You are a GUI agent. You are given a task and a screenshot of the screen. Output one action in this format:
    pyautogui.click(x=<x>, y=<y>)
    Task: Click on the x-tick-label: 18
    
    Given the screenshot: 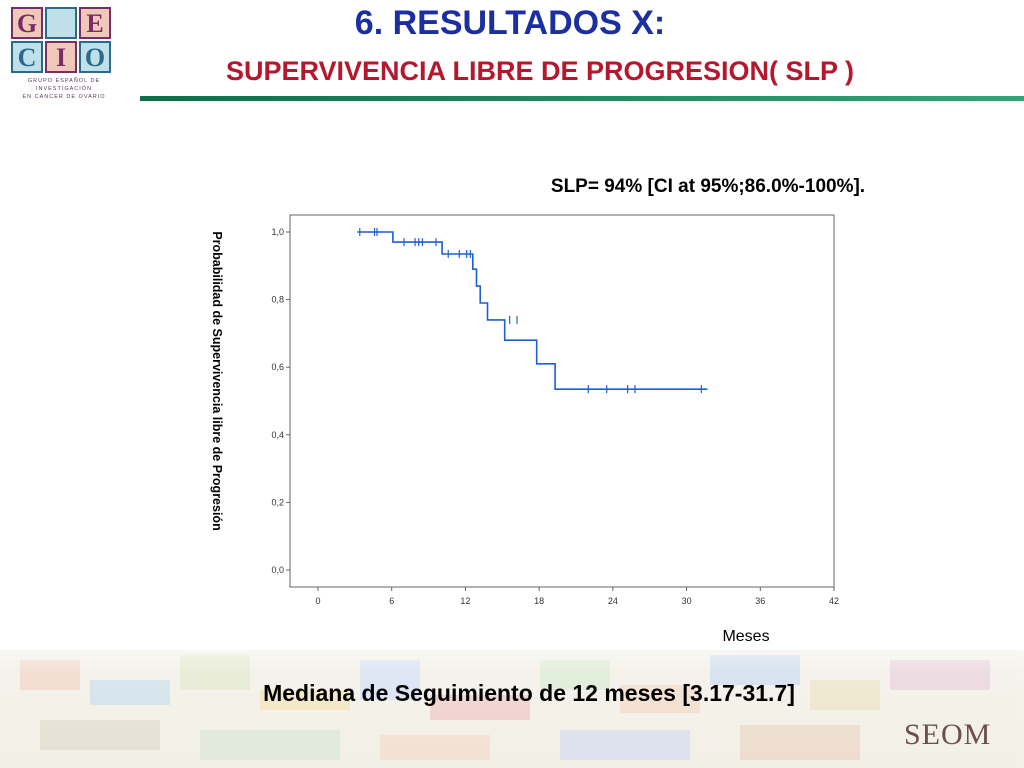 What is the action you would take?
    pyautogui.click(x=539, y=601)
    